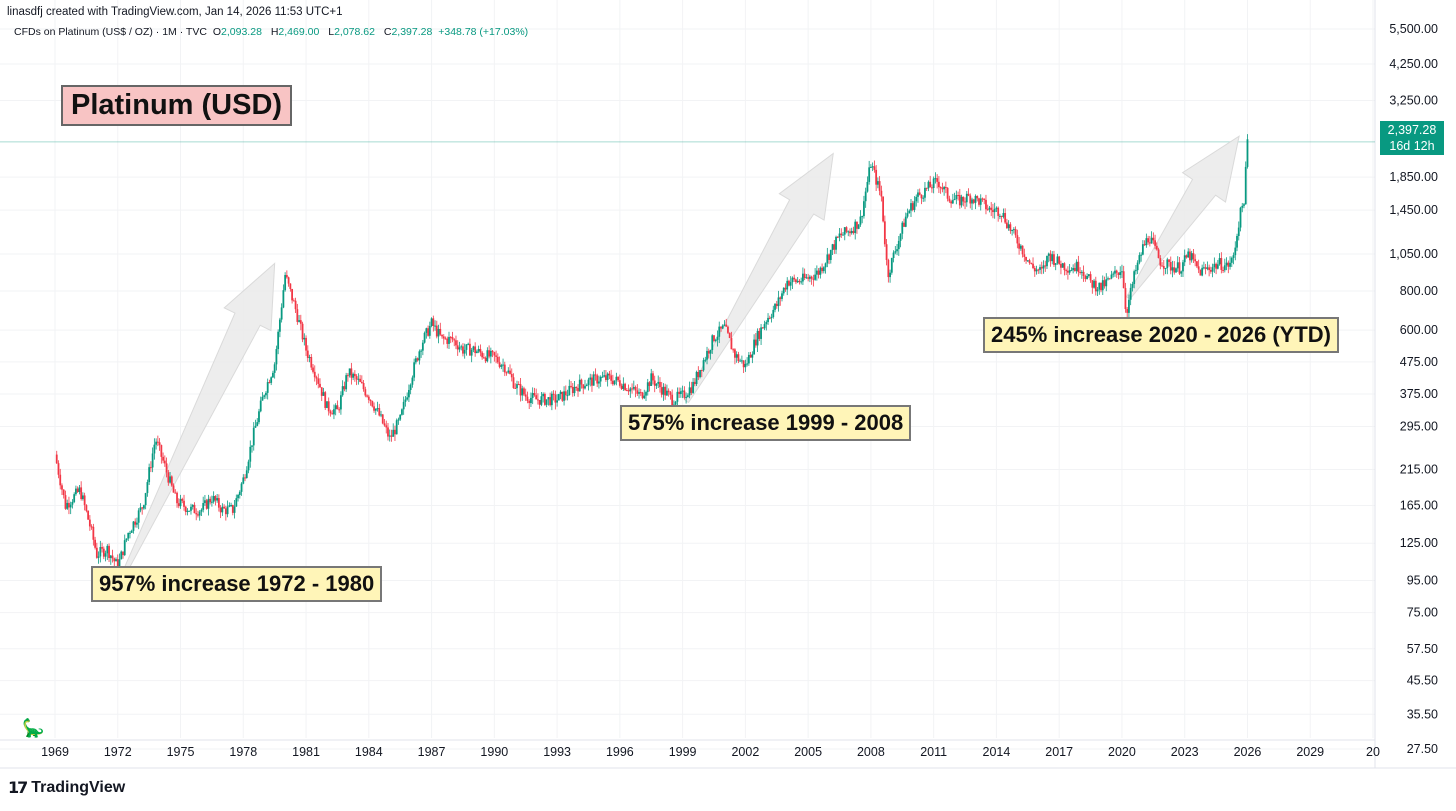 Image resolution: width=1456 pixels, height=811 pixels. I want to click on y-tick-label: 165.00, so click(1419, 506).